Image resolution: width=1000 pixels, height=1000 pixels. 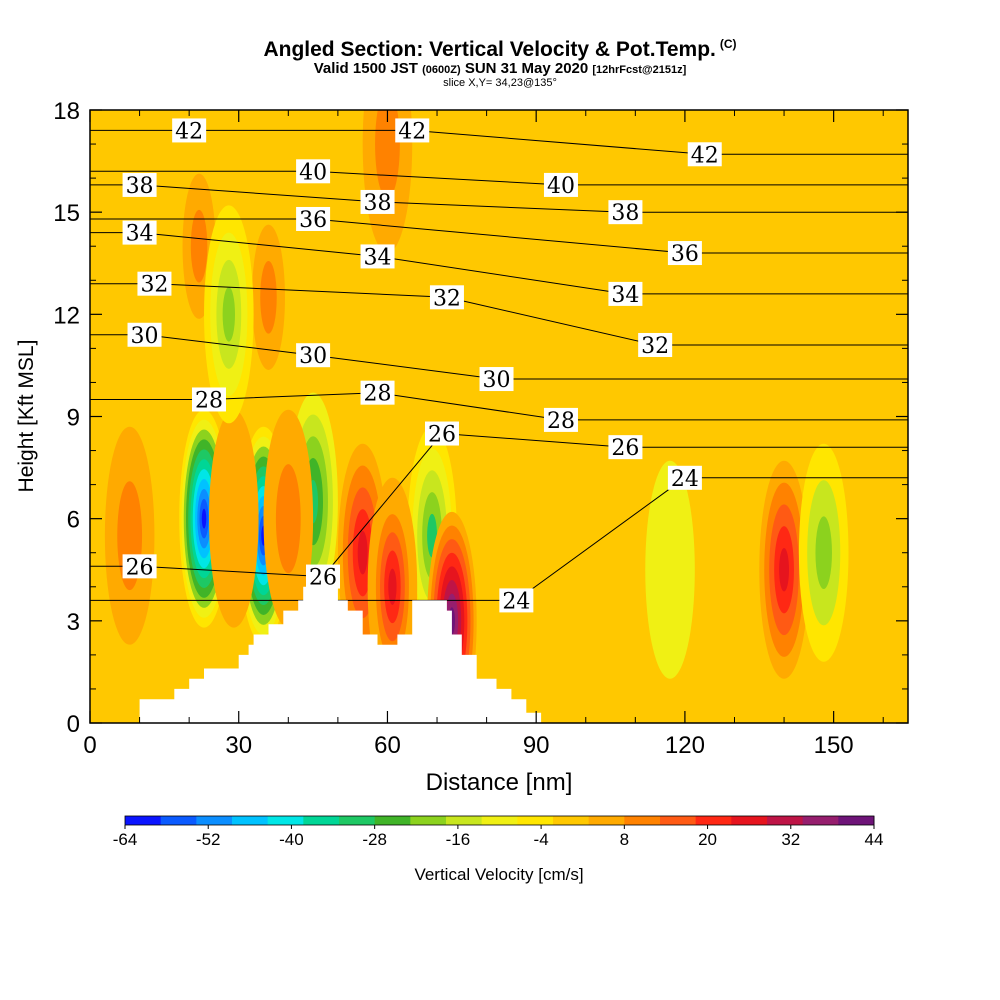 I want to click on contour-label-text: 40, so click(x=313, y=172).